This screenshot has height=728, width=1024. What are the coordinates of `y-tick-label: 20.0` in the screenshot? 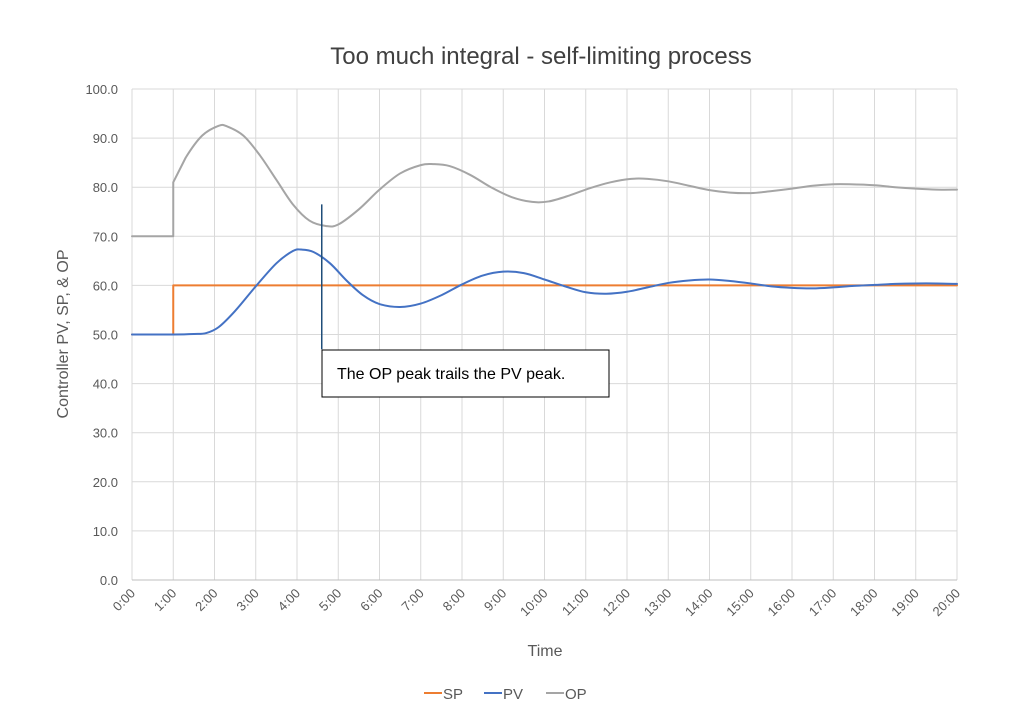 It's located at (105, 482).